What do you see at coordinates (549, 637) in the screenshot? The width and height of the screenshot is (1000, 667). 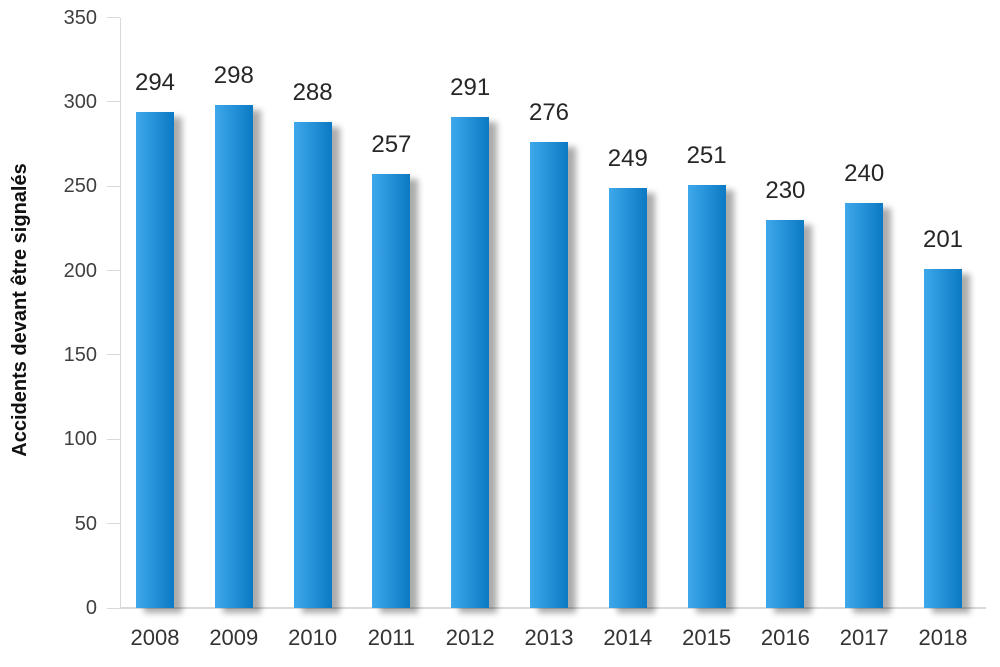 I see `x-axis-label-2013: 2013` at bounding box center [549, 637].